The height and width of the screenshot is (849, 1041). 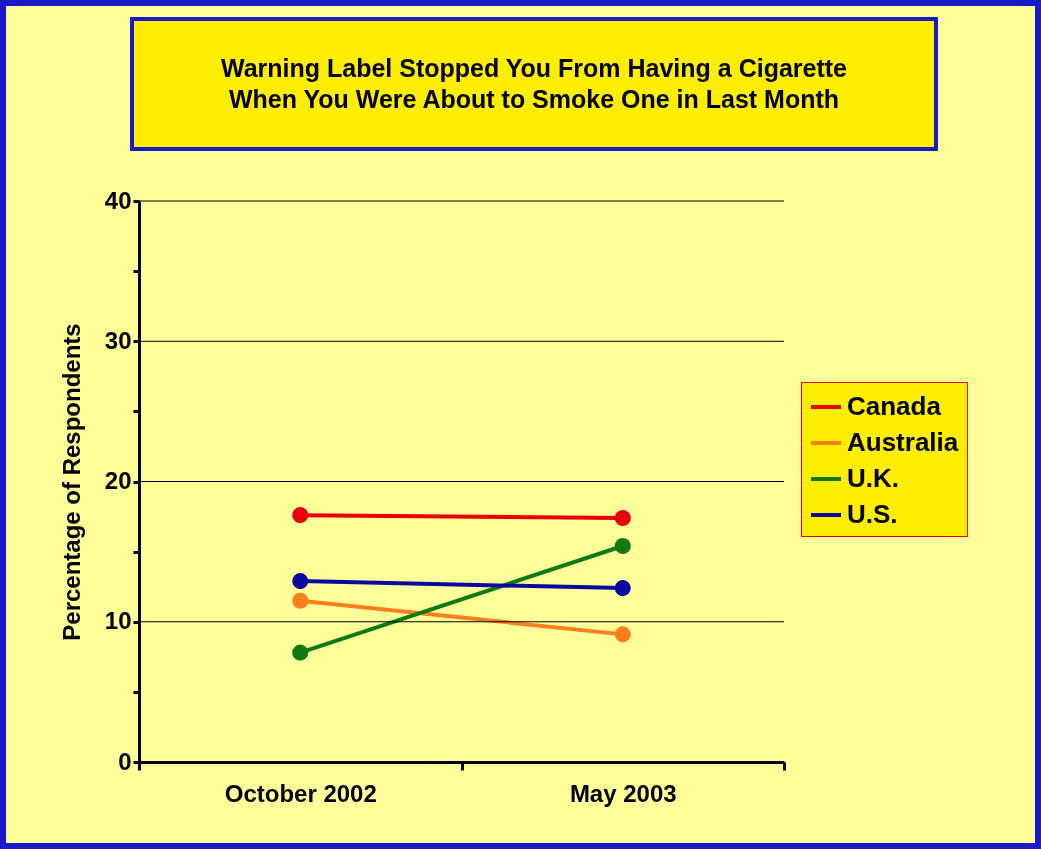 What do you see at coordinates (71, 482) in the screenshot?
I see `y-axis-title: Percentage of Respondents` at bounding box center [71, 482].